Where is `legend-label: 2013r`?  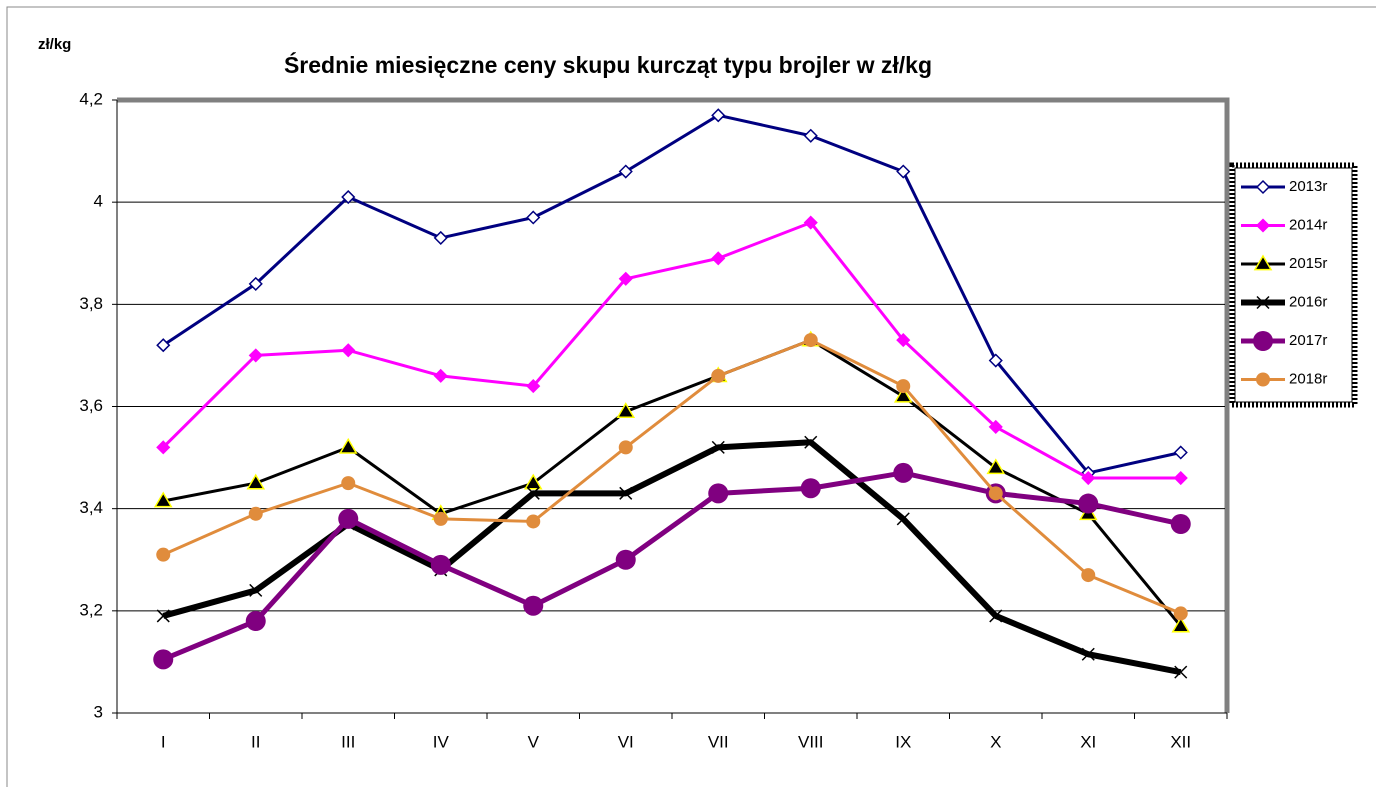
legend-label: 2013r is located at coordinates (1308, 186).